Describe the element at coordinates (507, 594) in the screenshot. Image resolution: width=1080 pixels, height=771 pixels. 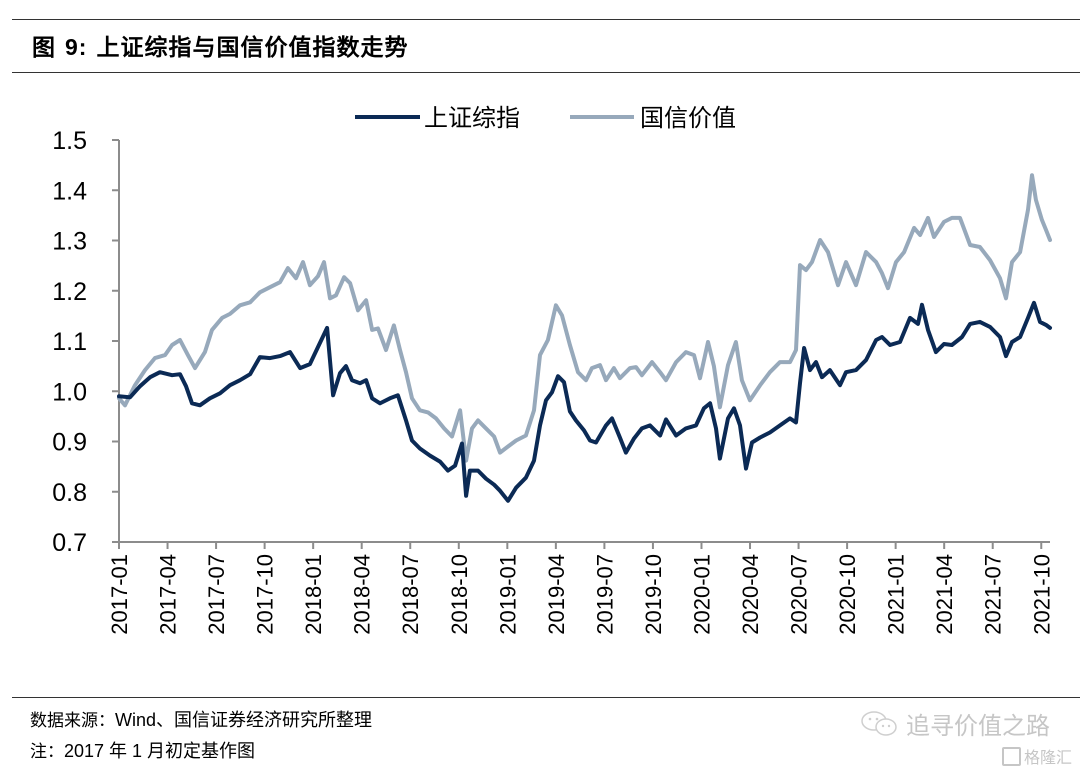
I see `x-tick-label: 2019-01` at that location.